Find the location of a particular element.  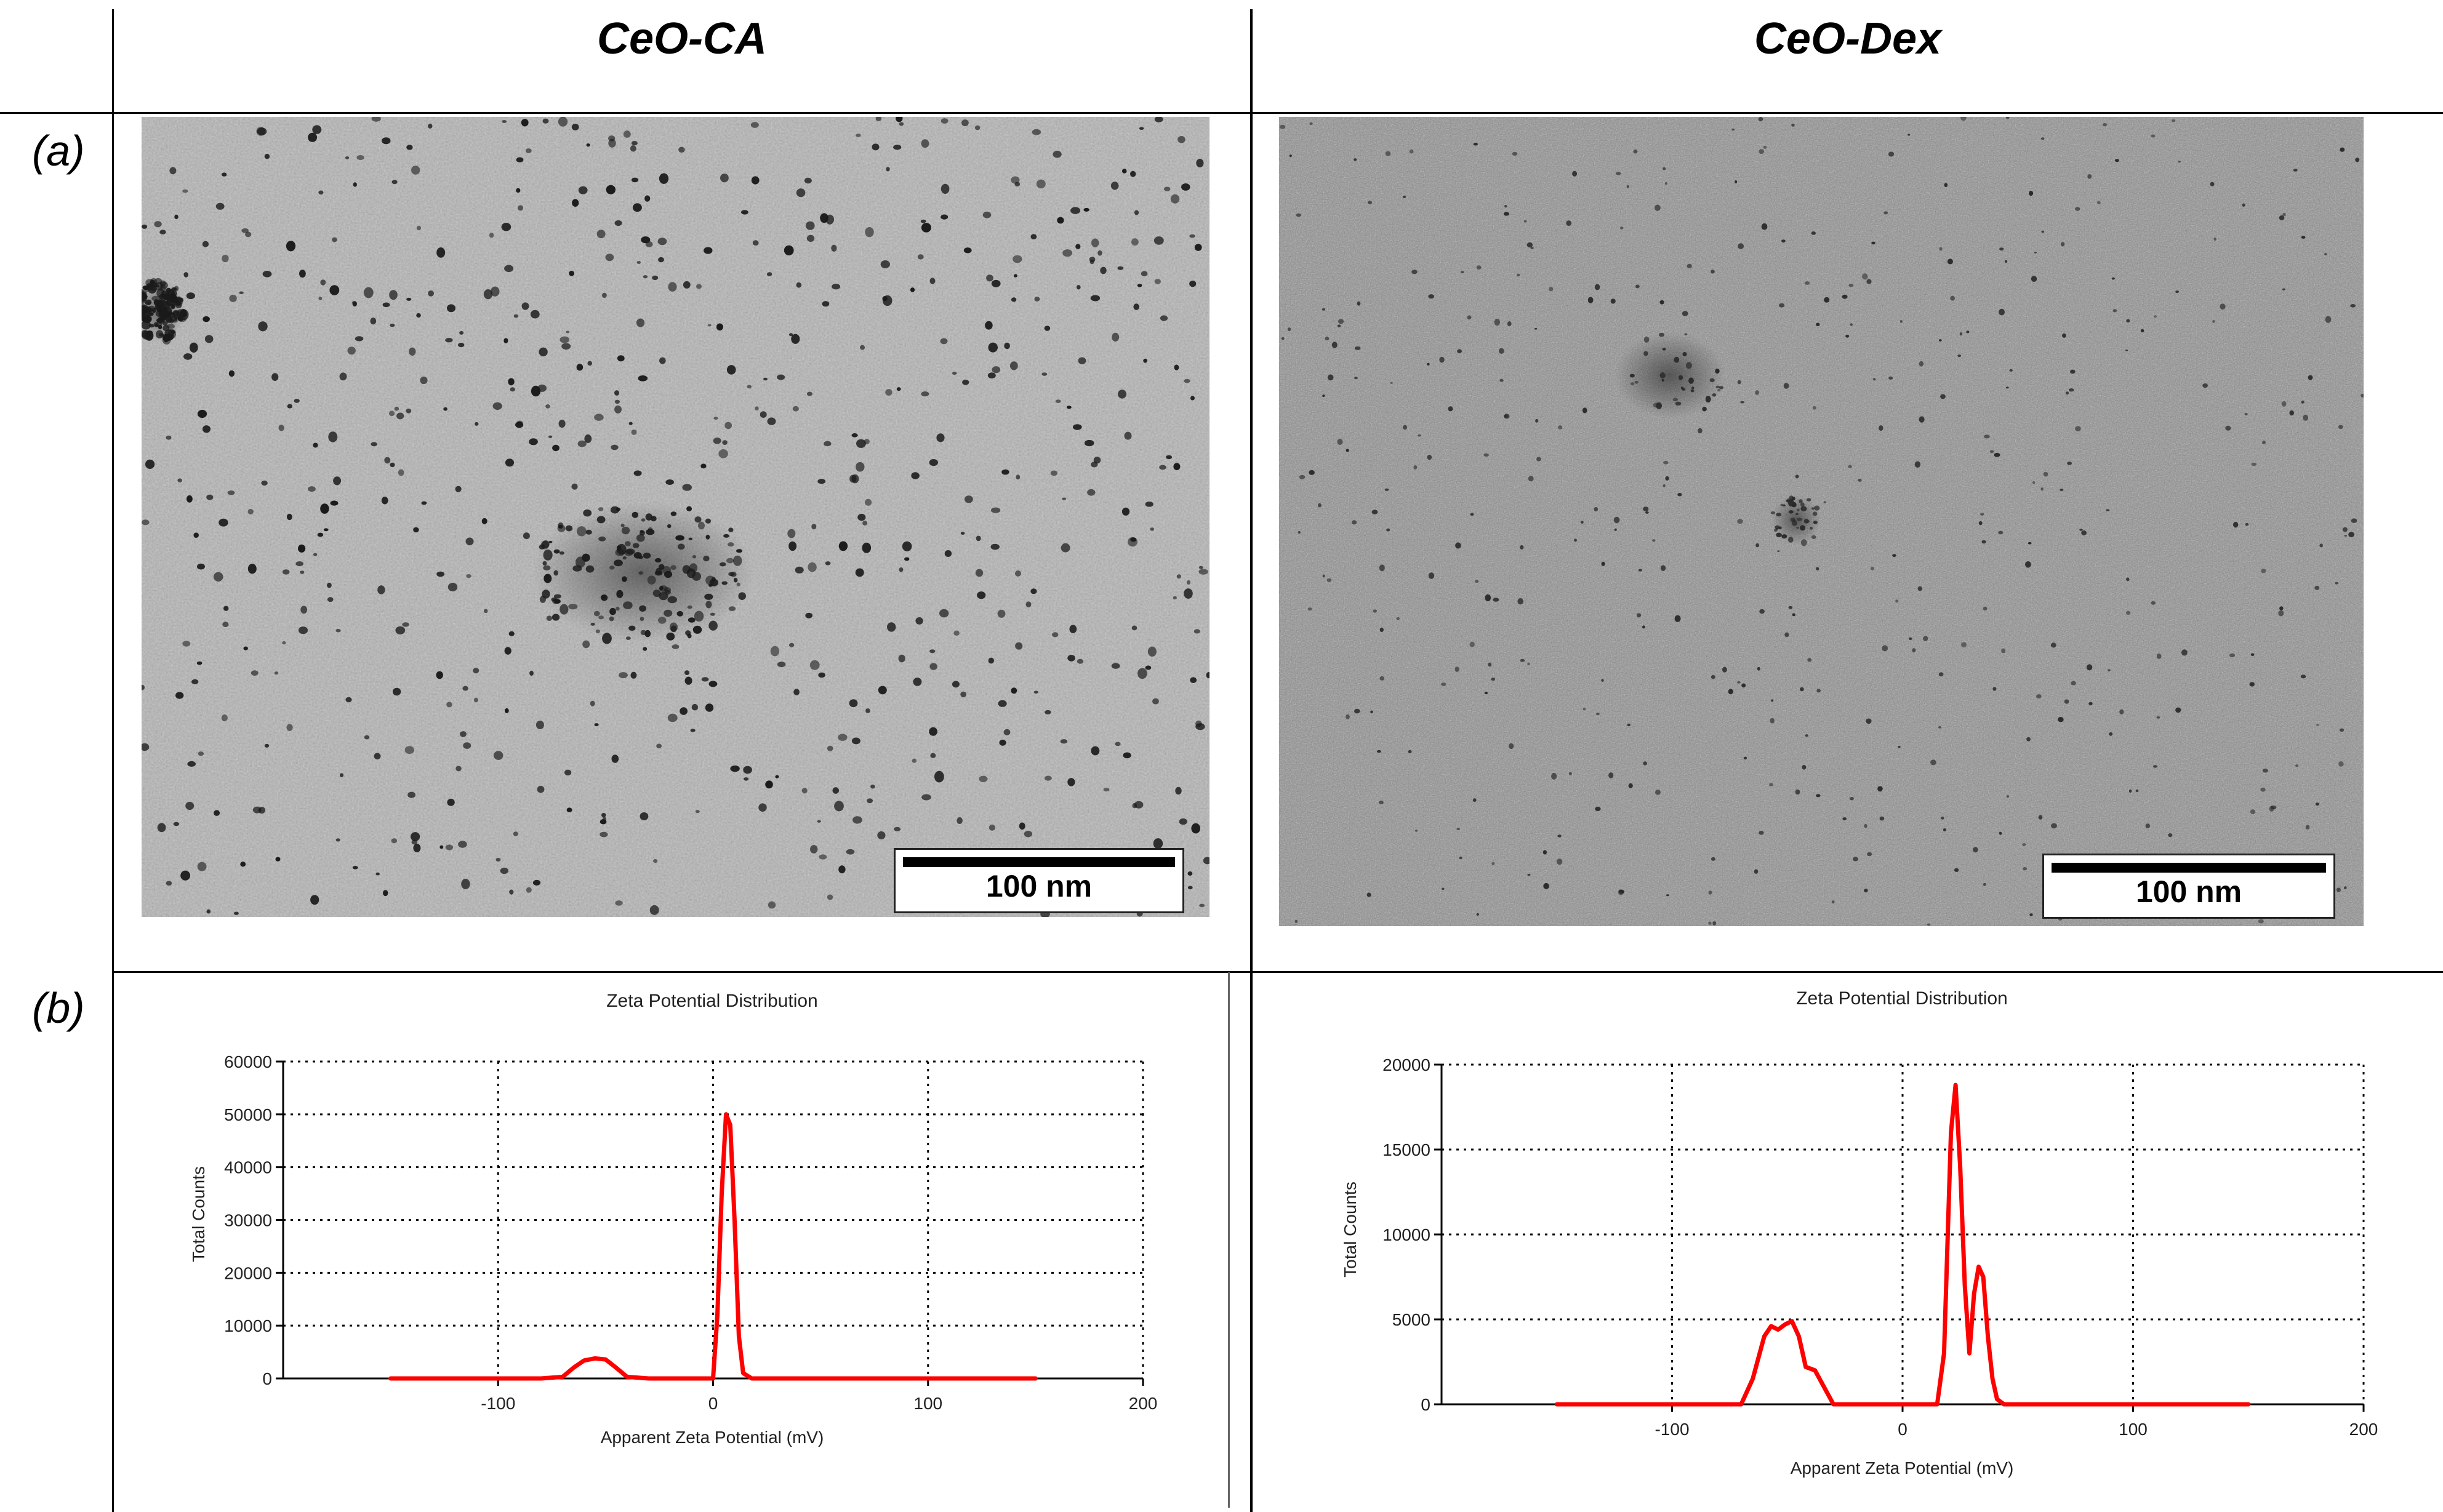

column-title-ceo-ca: CeO-CA is located at coordinates (681, 38).